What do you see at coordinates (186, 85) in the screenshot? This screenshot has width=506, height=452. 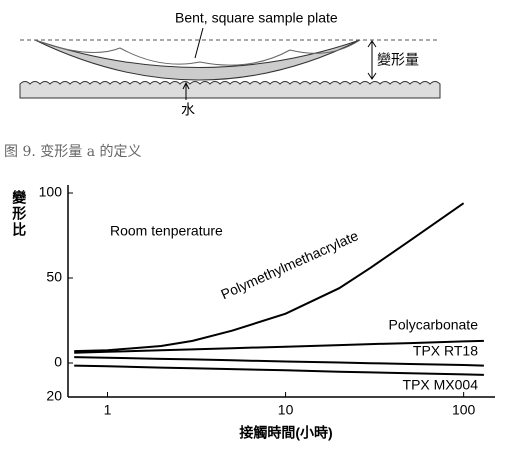 I see `arrow-head` at bounding box center [186, 85].